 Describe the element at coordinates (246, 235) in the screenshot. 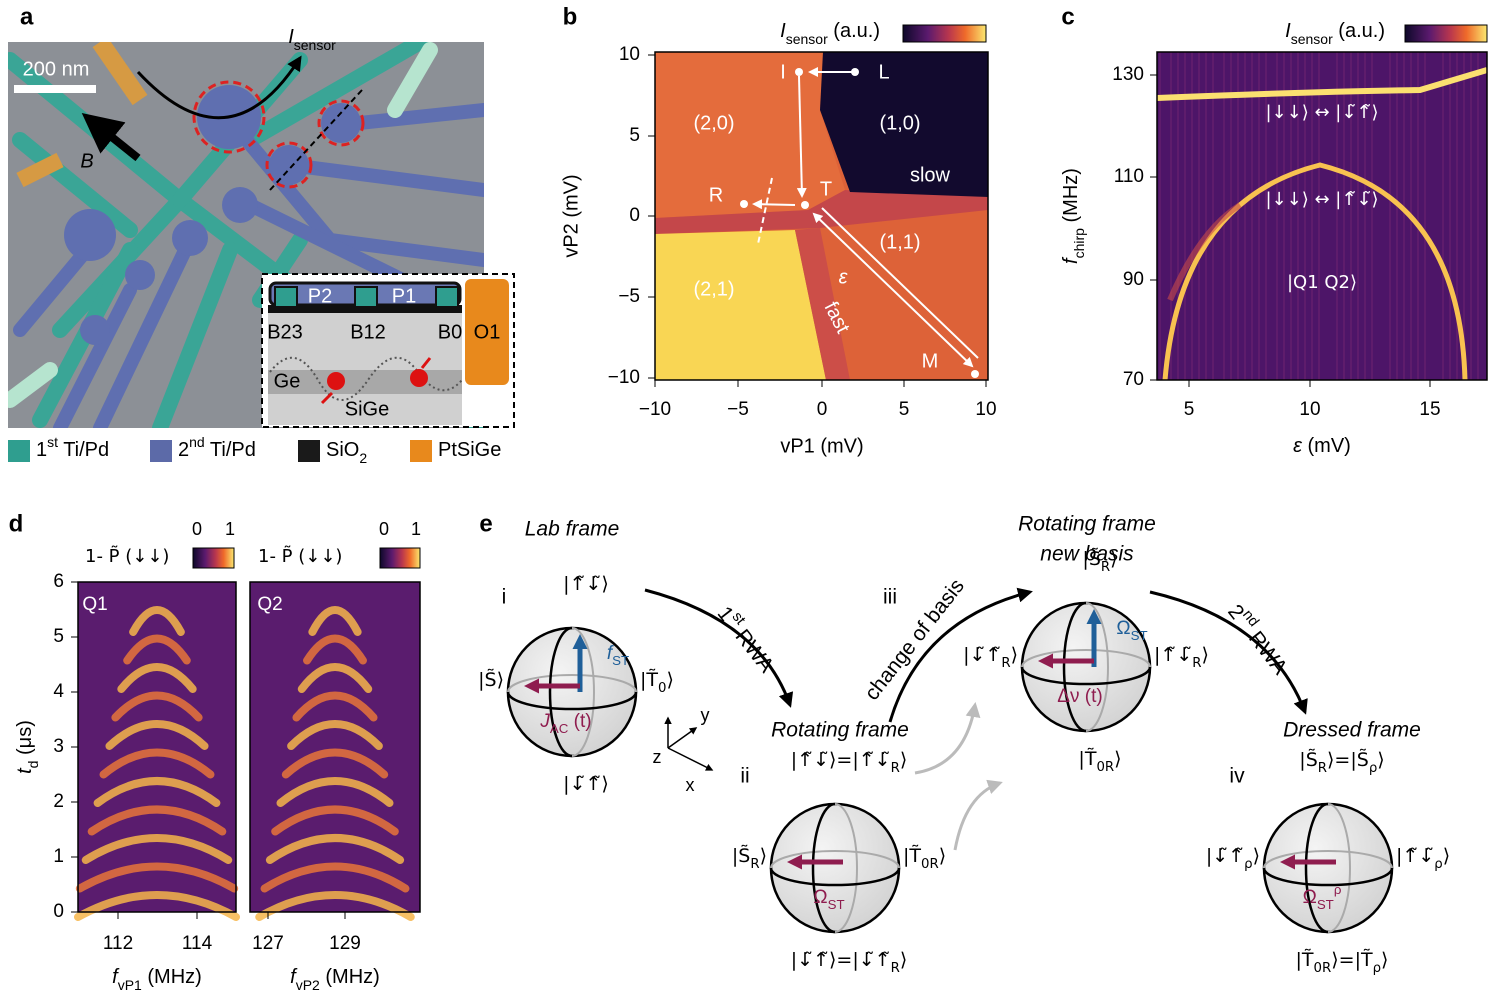

I see `sem-image` at that location.